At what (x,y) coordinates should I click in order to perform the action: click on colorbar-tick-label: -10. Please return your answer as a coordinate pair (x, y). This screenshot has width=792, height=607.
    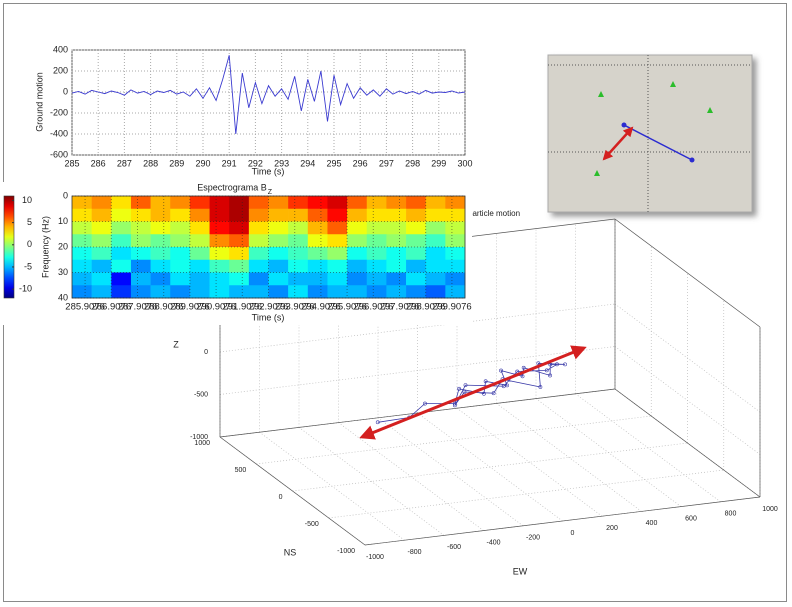
    Looking at the image, I should click on (25, 289).